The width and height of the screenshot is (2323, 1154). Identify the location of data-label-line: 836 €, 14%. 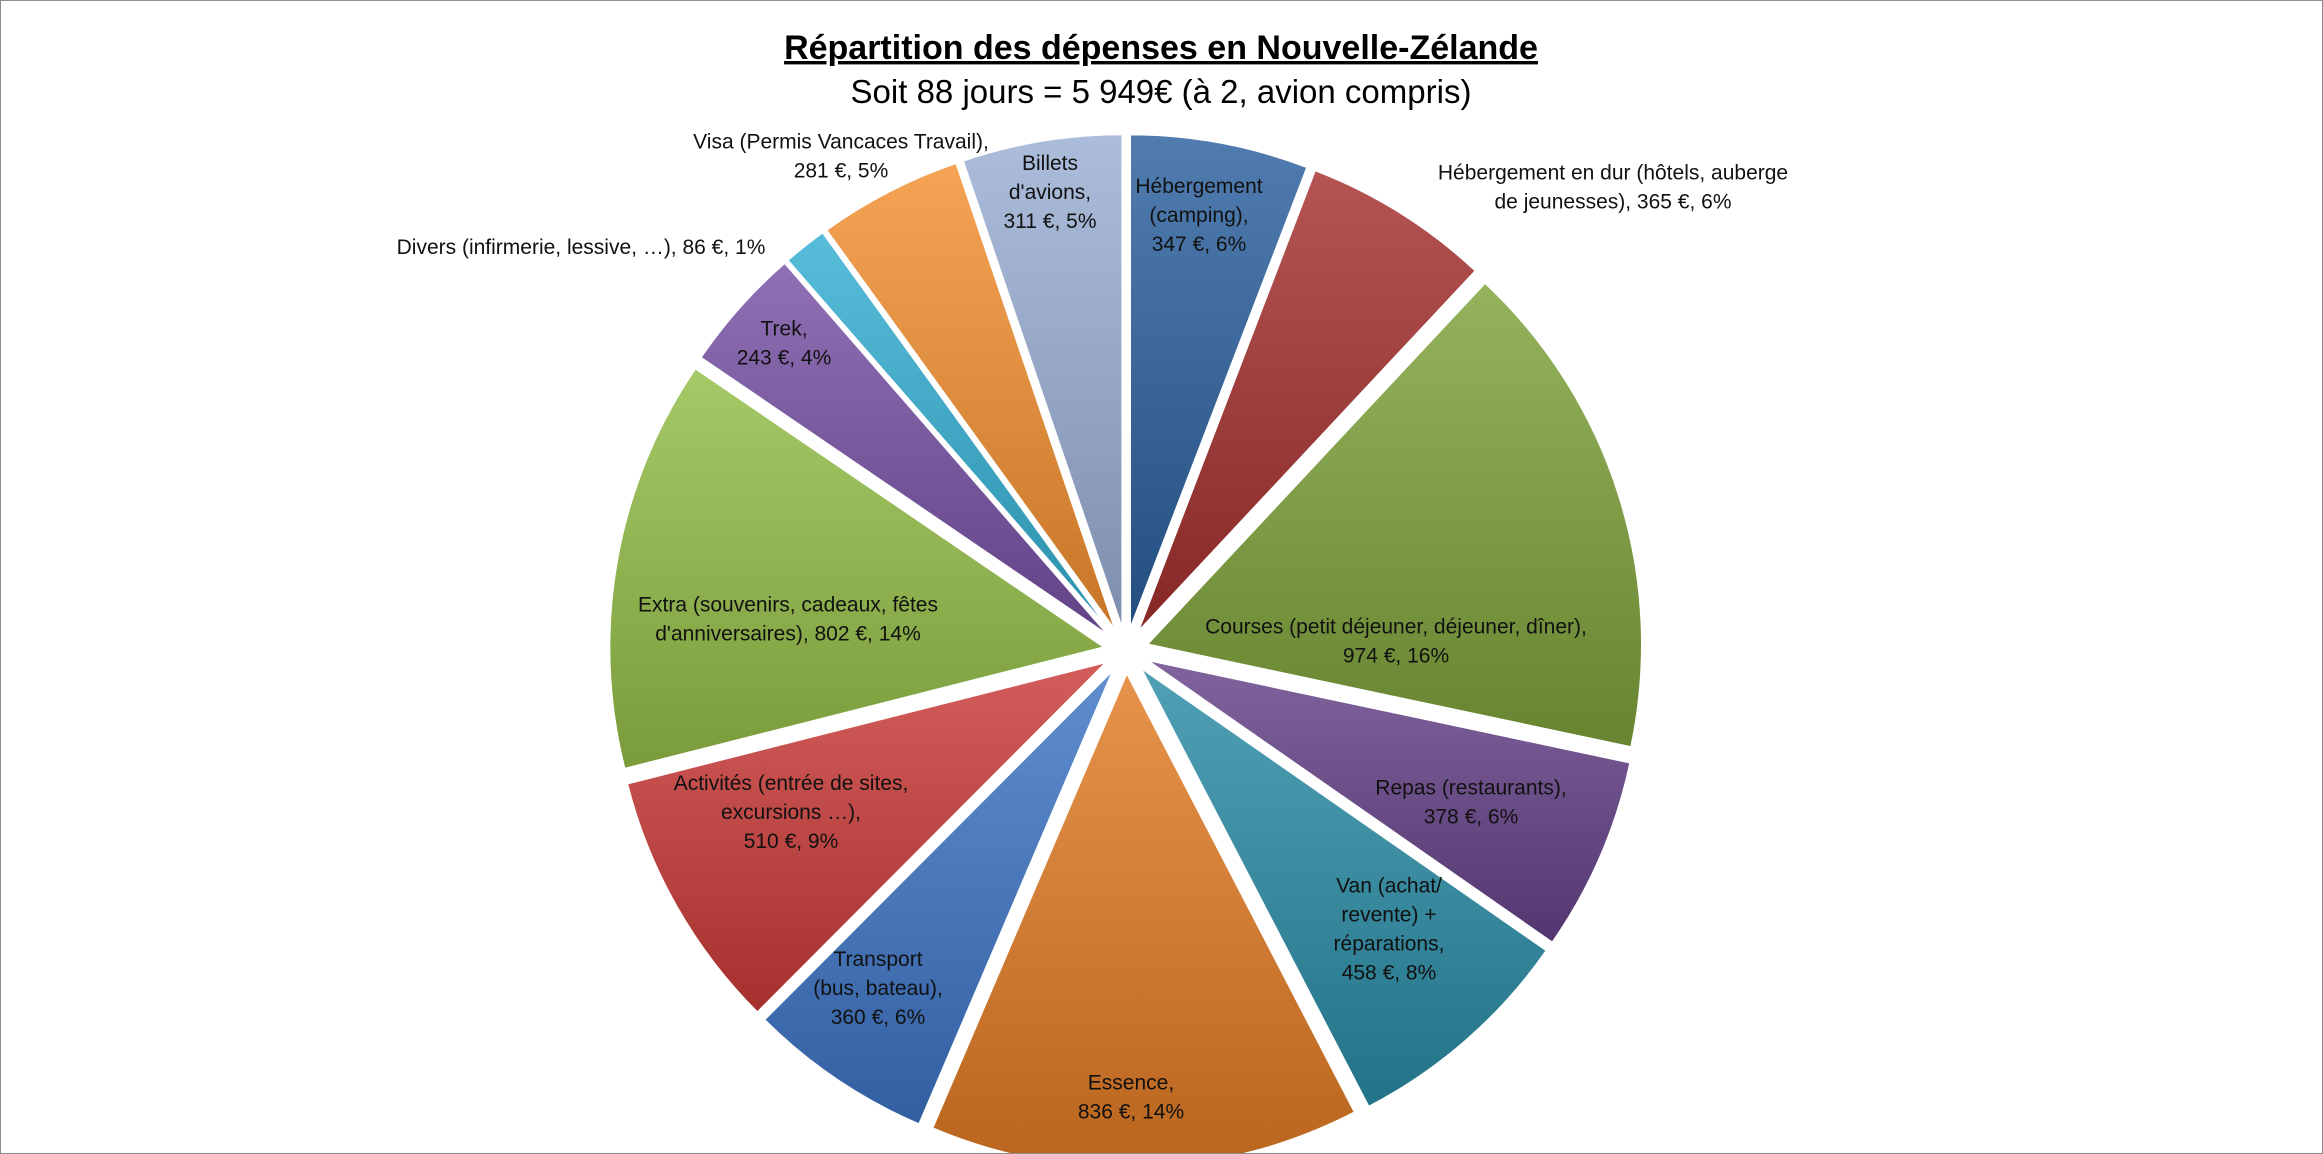
(1131, 1112).